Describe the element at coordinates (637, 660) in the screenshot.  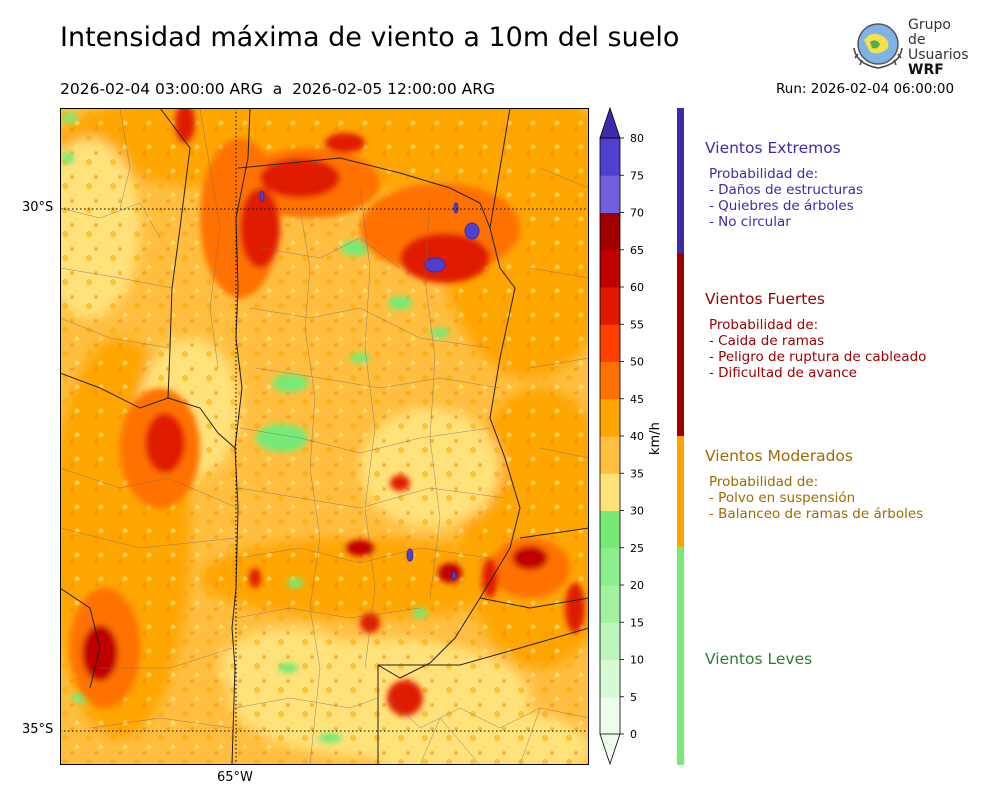
I see `colorbar-tick-label: 10` at that location.